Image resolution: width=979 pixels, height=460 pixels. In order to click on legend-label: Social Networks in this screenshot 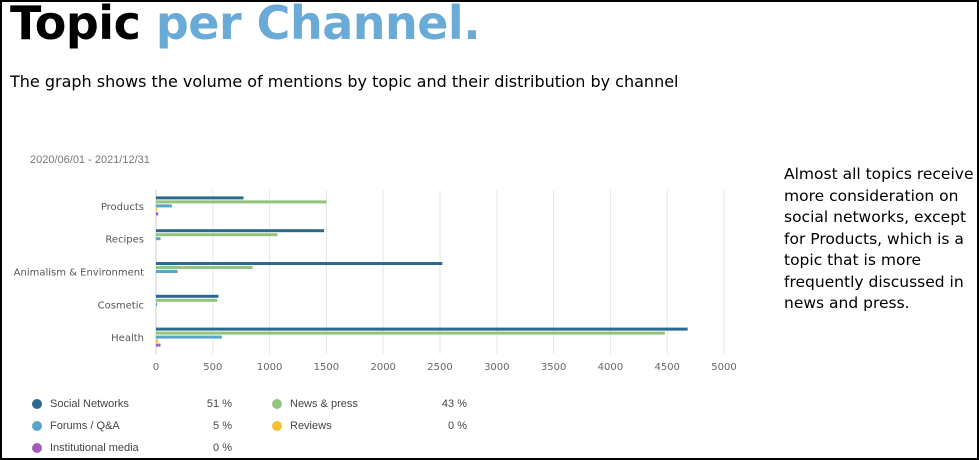, I will do `click(89, 404)`.